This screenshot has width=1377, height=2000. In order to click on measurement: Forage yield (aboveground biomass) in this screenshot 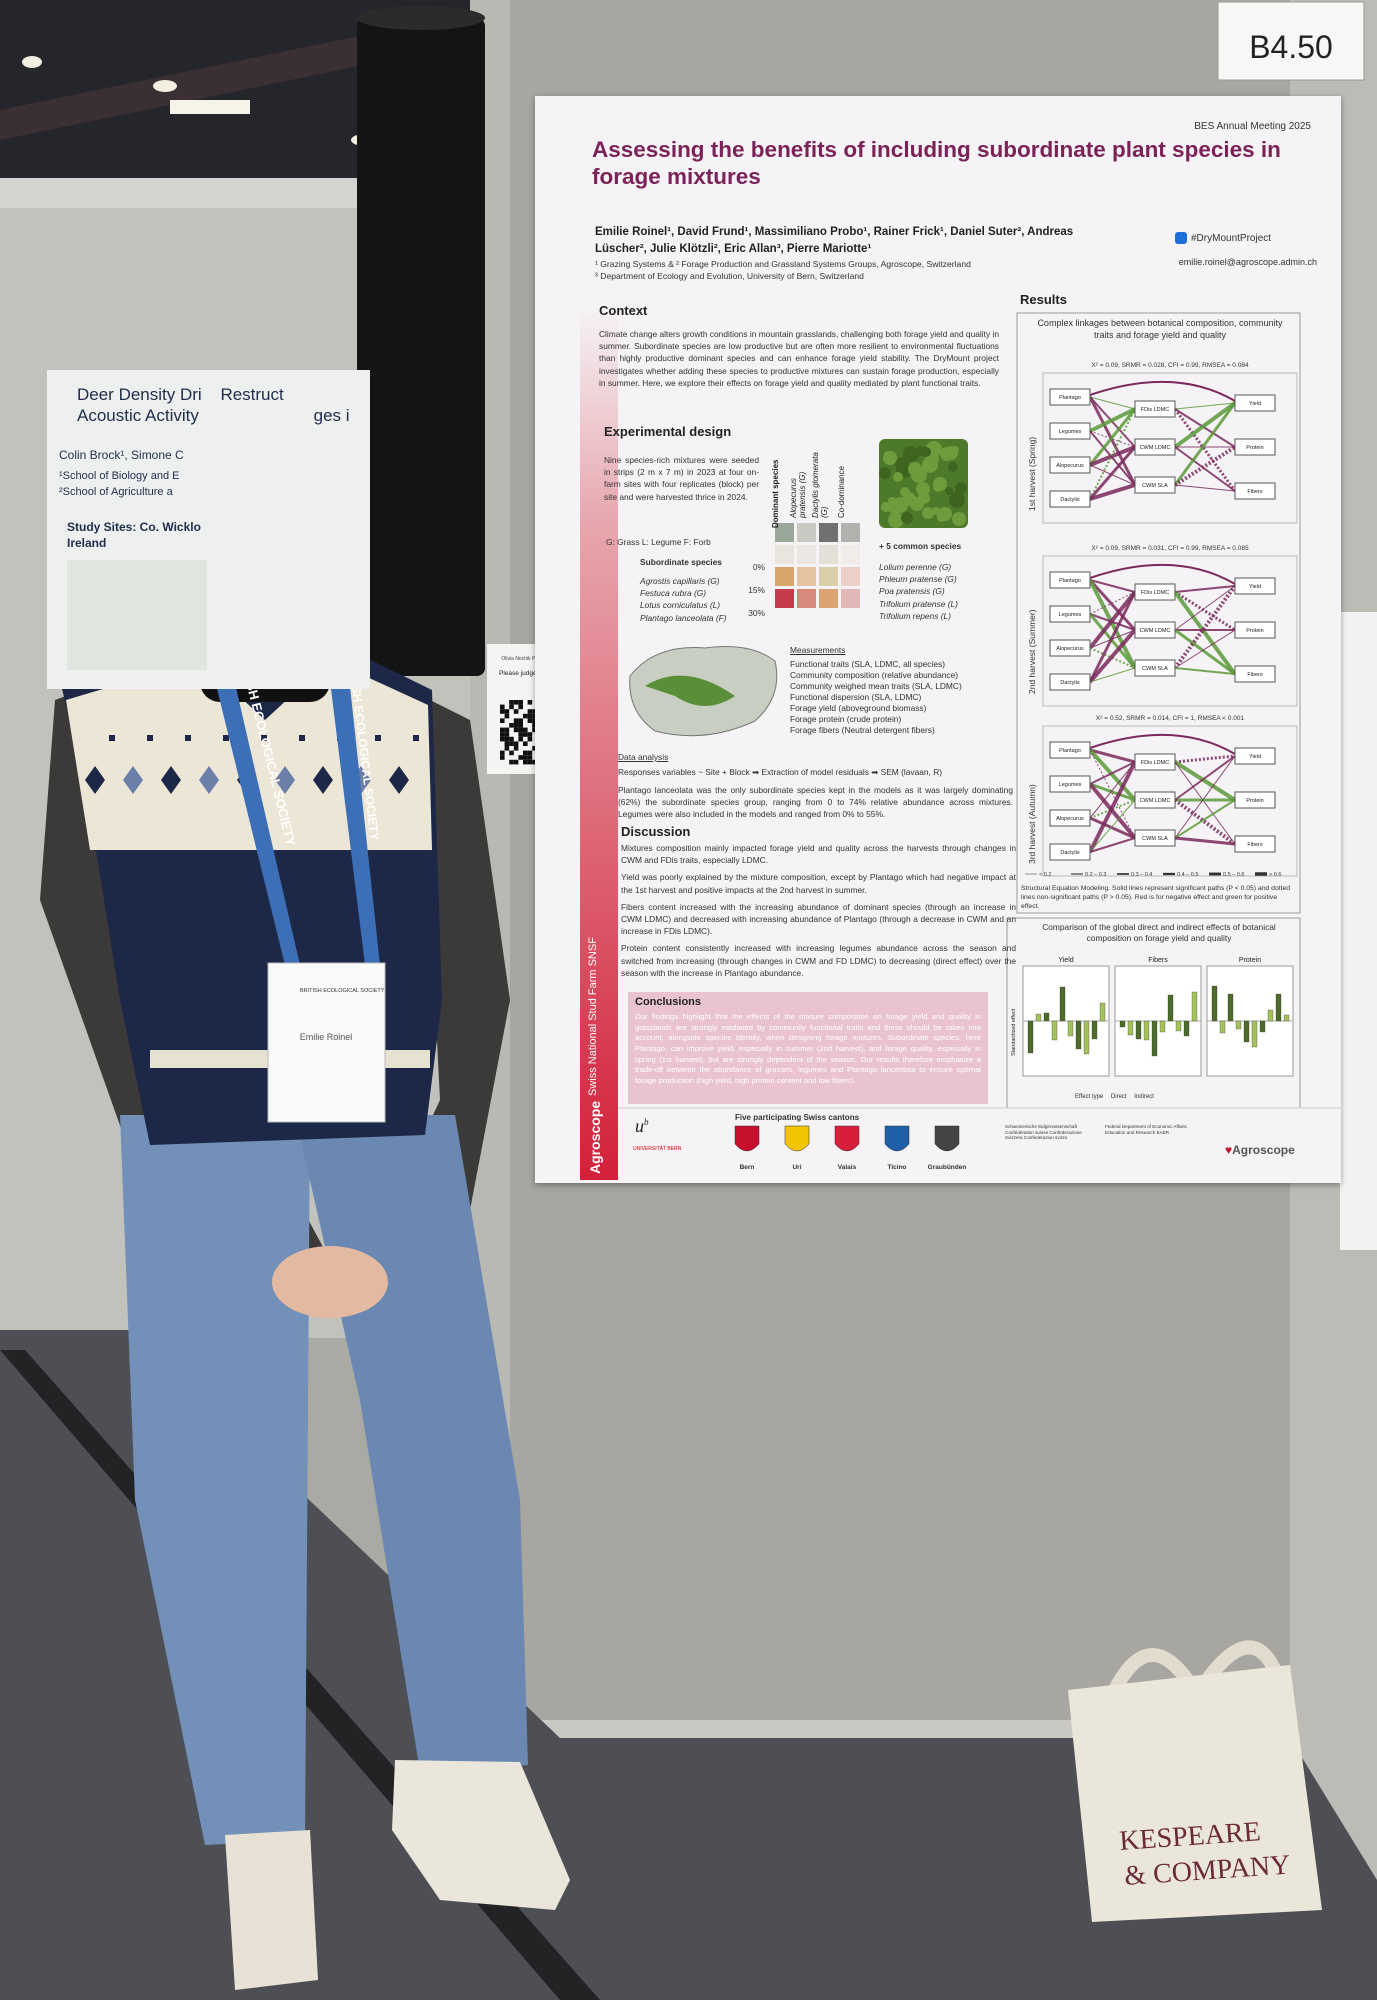, I will do `click(858, 707)`.